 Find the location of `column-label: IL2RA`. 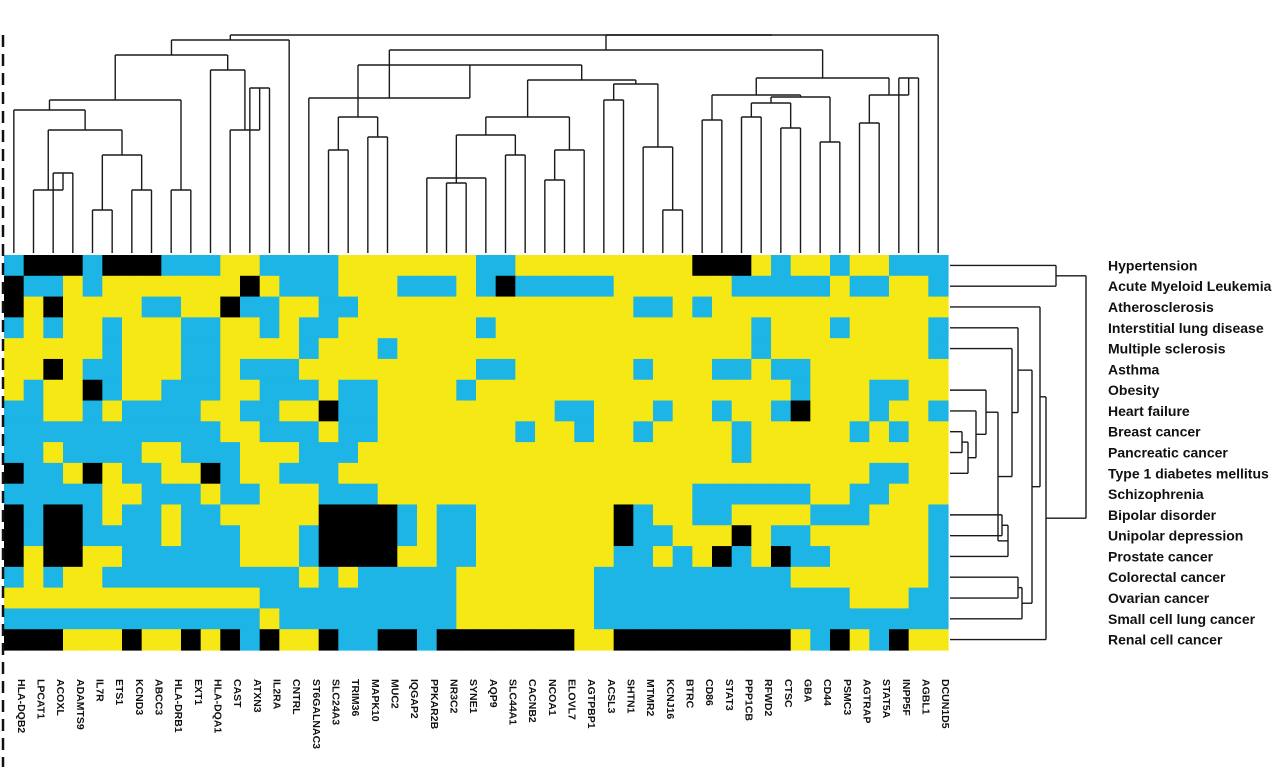

column-label: IL2RA is located at coordinates (277, 694).